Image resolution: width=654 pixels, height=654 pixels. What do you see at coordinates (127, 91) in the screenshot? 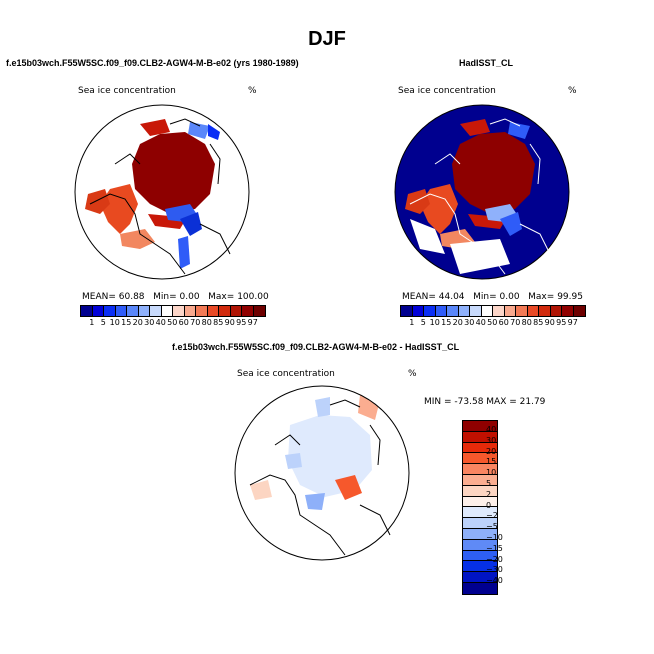
I see `left-field-label: Sea ice concentration` at bounding box center [127, 91].